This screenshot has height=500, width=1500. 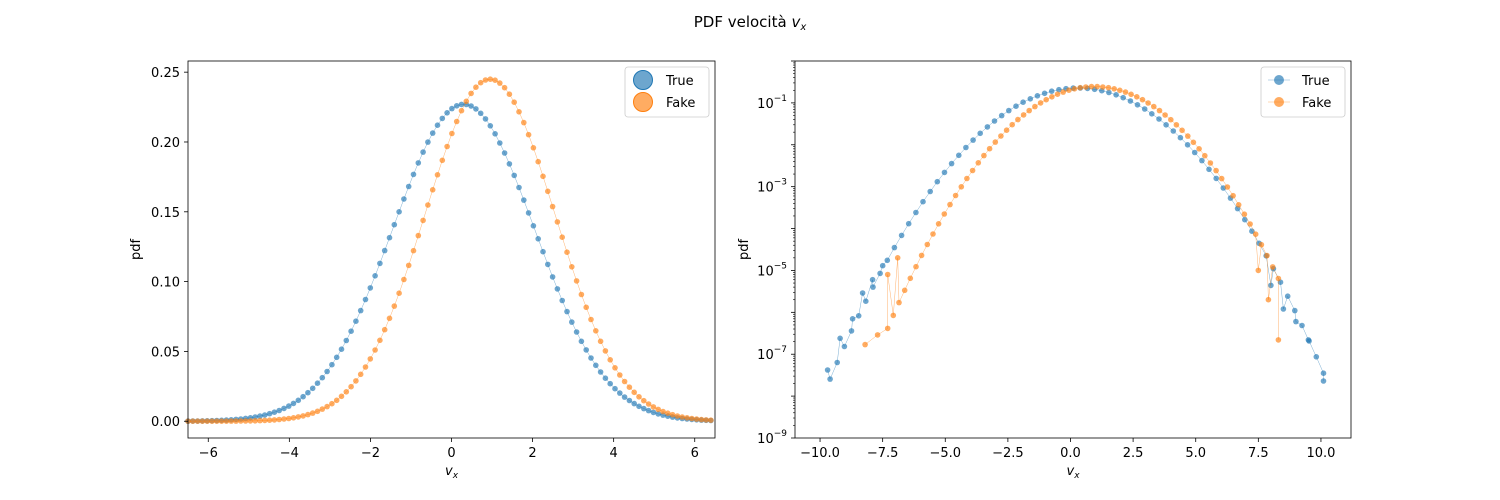 What do you see at coordinates (1008, 453) in the screenshot?
I see `x-tick-label: −2.5` at bounding box center [1008, 453].